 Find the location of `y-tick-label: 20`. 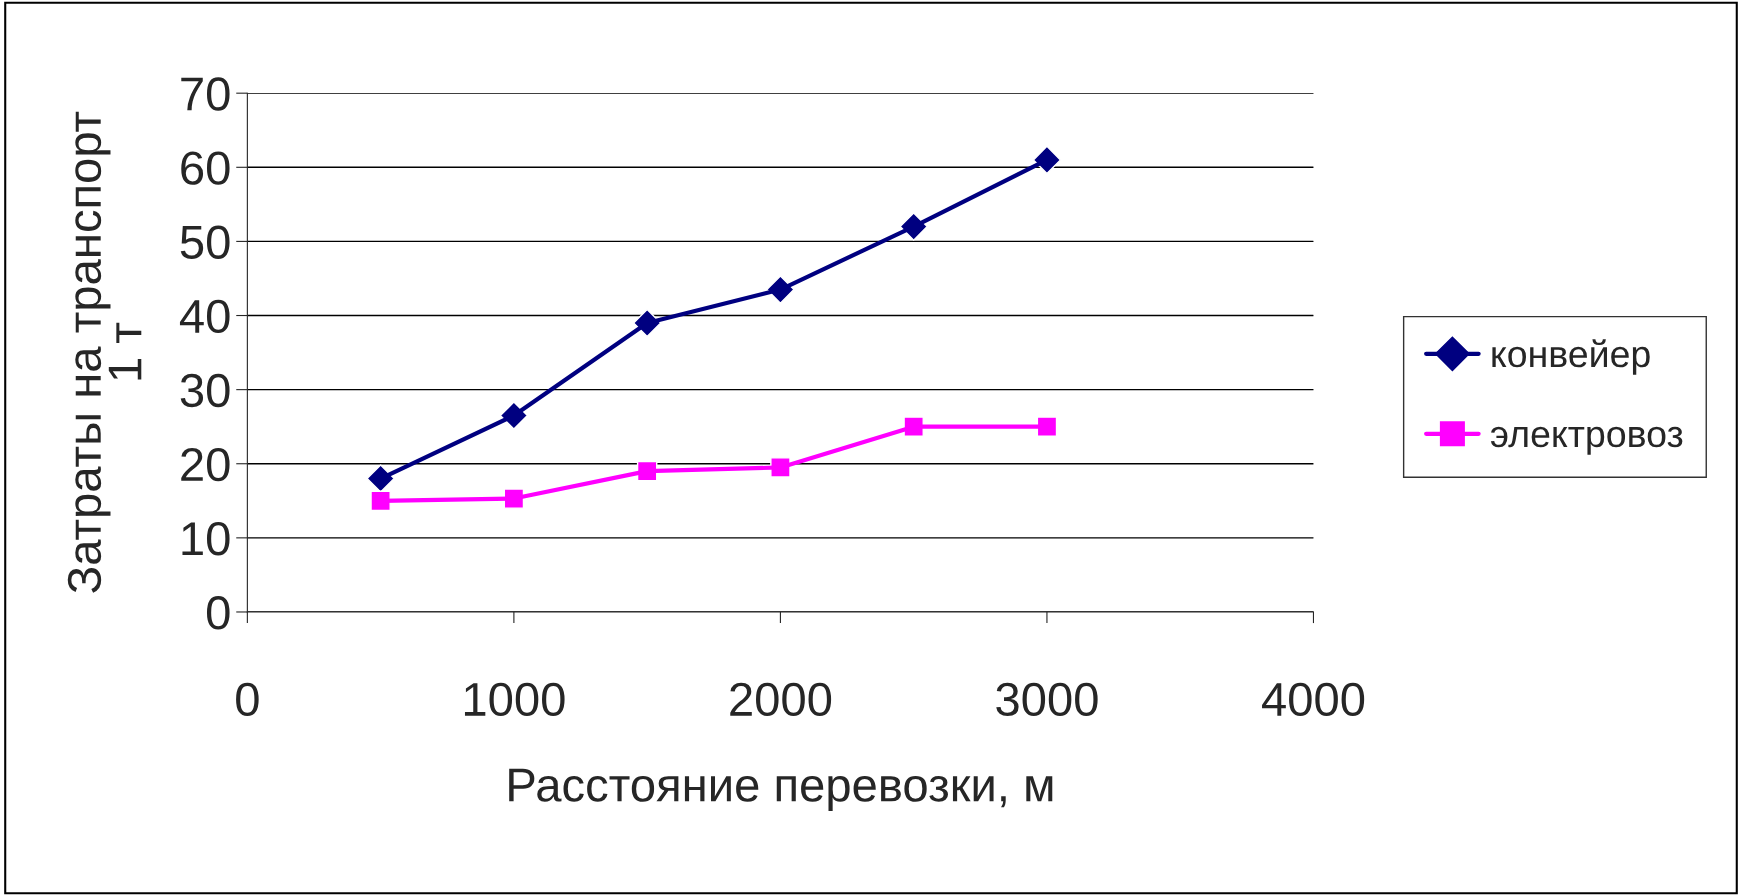

y-tick-label: 20 is located at coordinates (205, 464).